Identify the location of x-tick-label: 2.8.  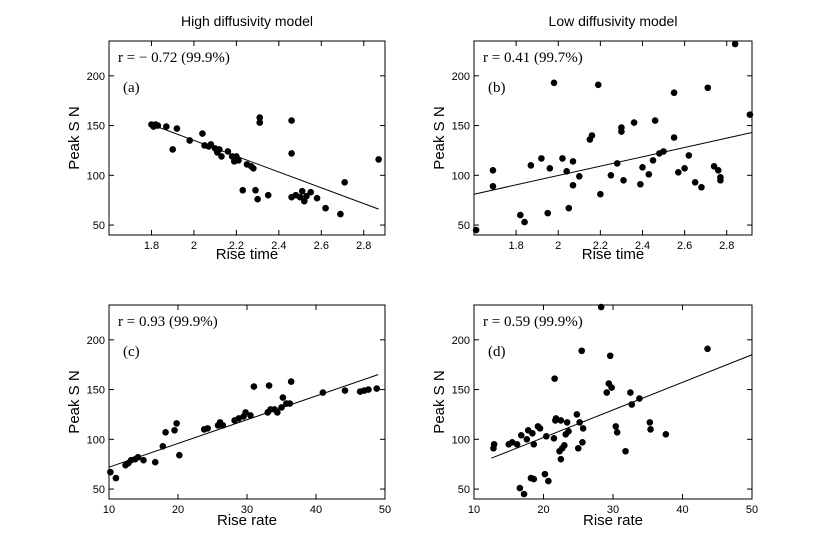
(726, 246).